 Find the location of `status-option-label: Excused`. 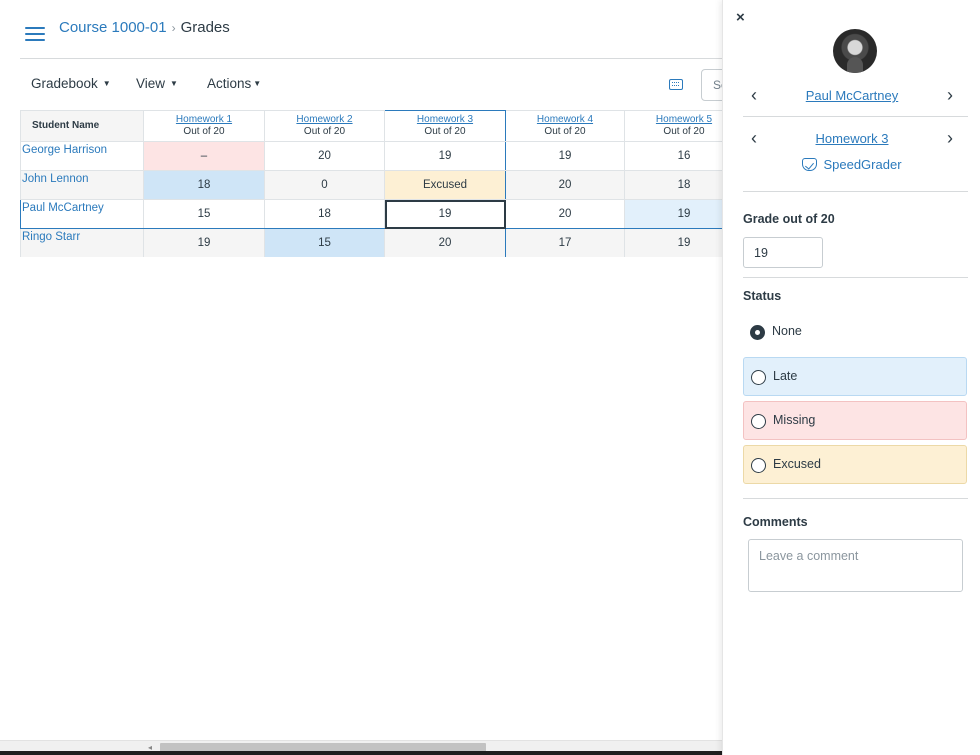

status-option-label: Excused is located at coordinates (797, 464).